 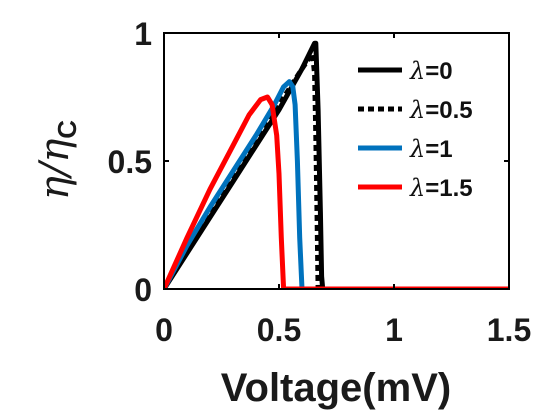 I want to click on y-tick-label: 0, so click(x=143, y=290).